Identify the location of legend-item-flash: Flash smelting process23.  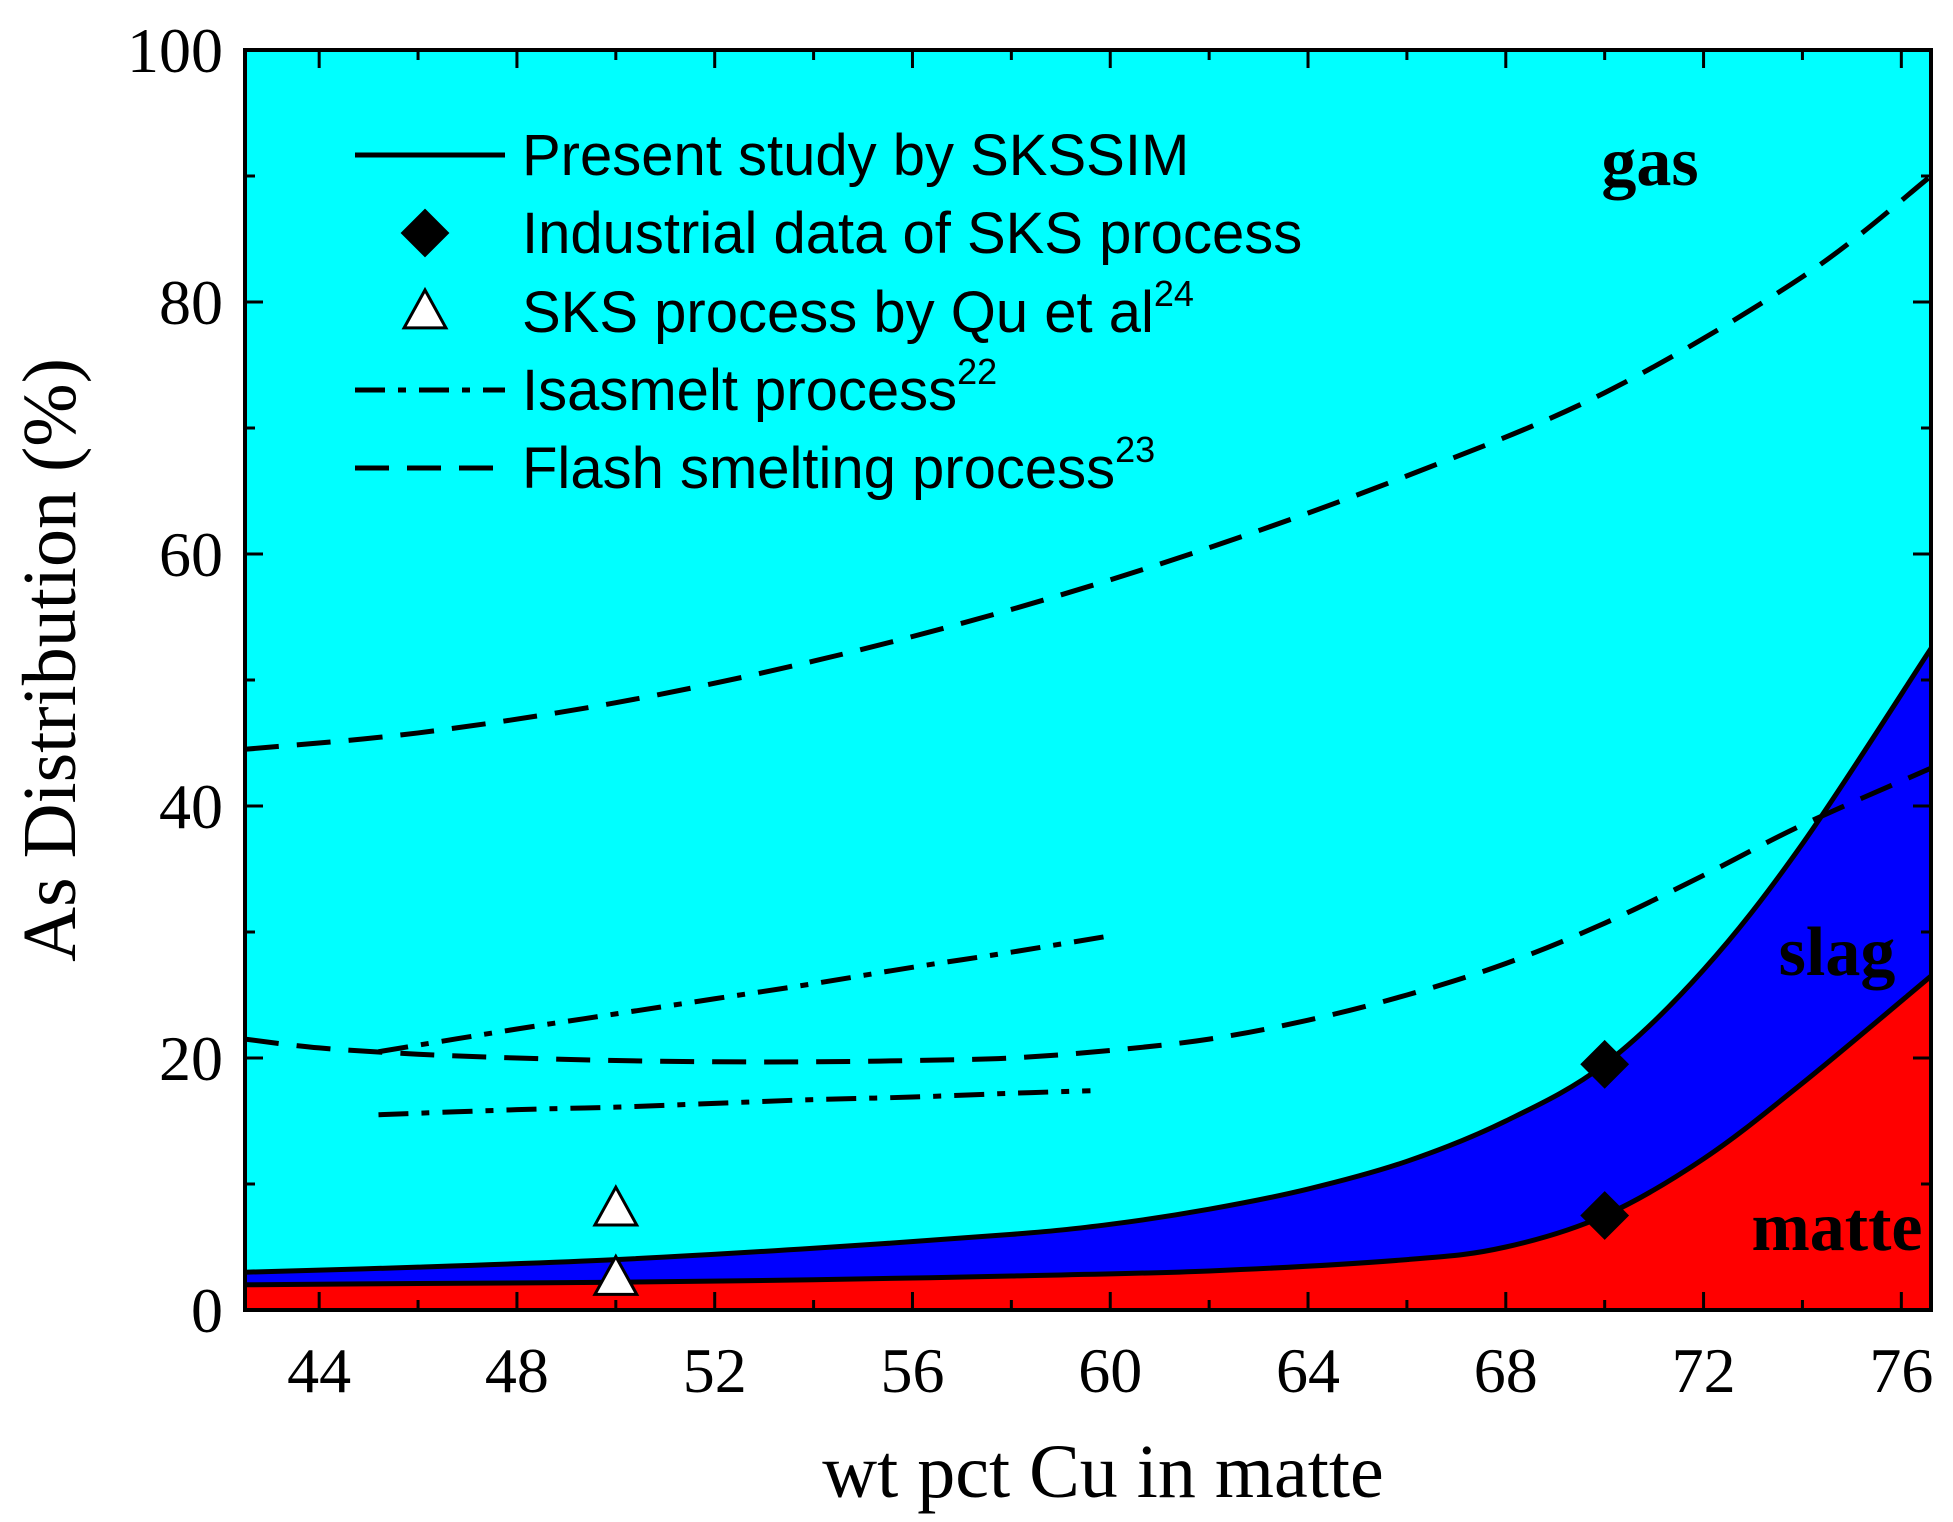
(755, 465).